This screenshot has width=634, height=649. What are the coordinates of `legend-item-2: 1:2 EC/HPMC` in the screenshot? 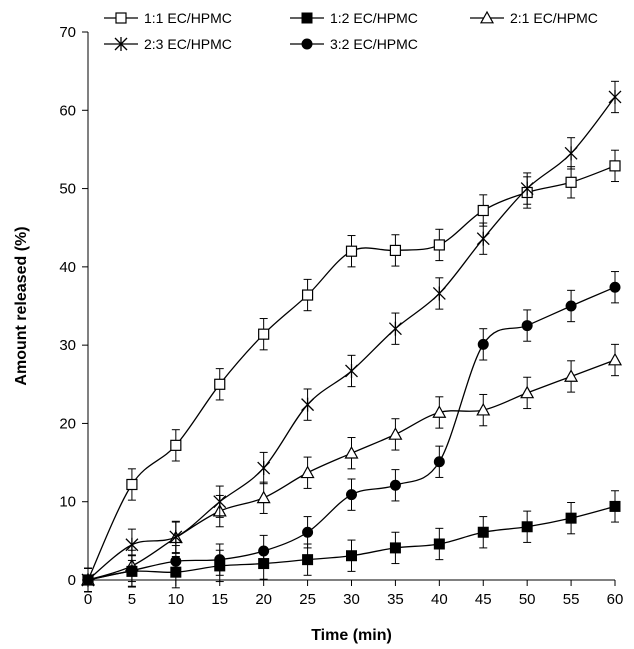 It's located at (354, 18).